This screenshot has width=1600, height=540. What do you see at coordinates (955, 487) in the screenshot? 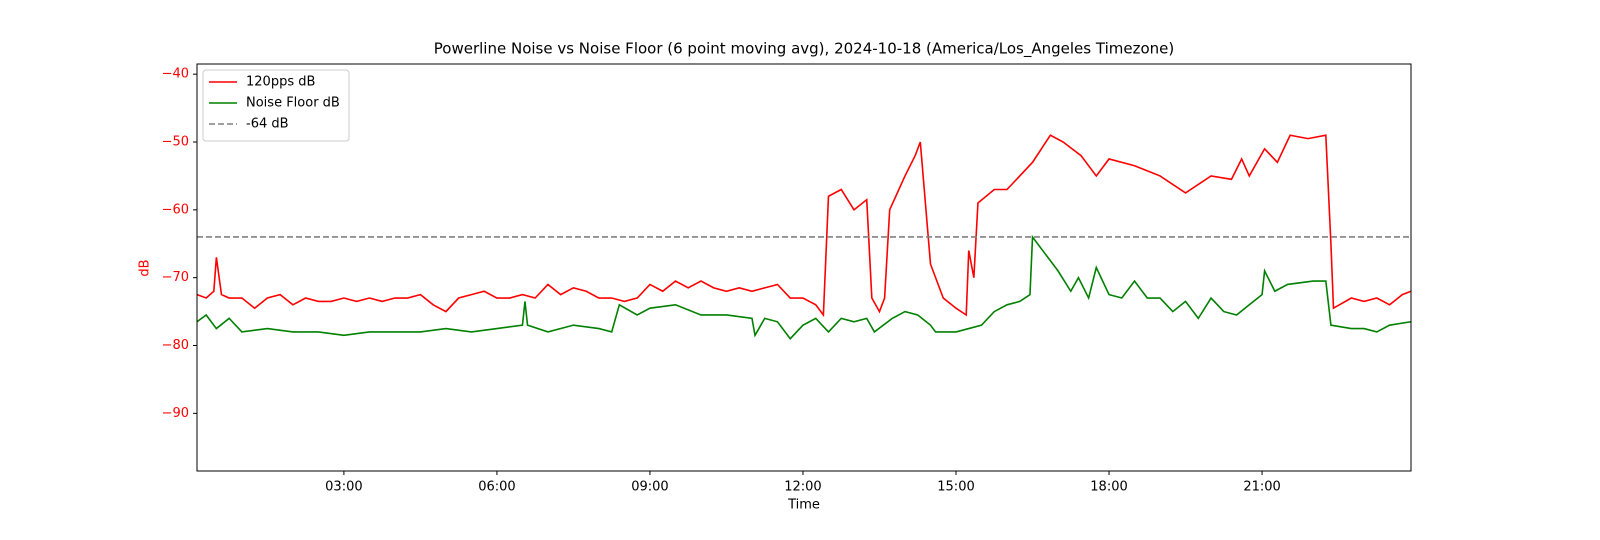
I see `x-tick-label: 15:00` at bounding box center [955, 487].